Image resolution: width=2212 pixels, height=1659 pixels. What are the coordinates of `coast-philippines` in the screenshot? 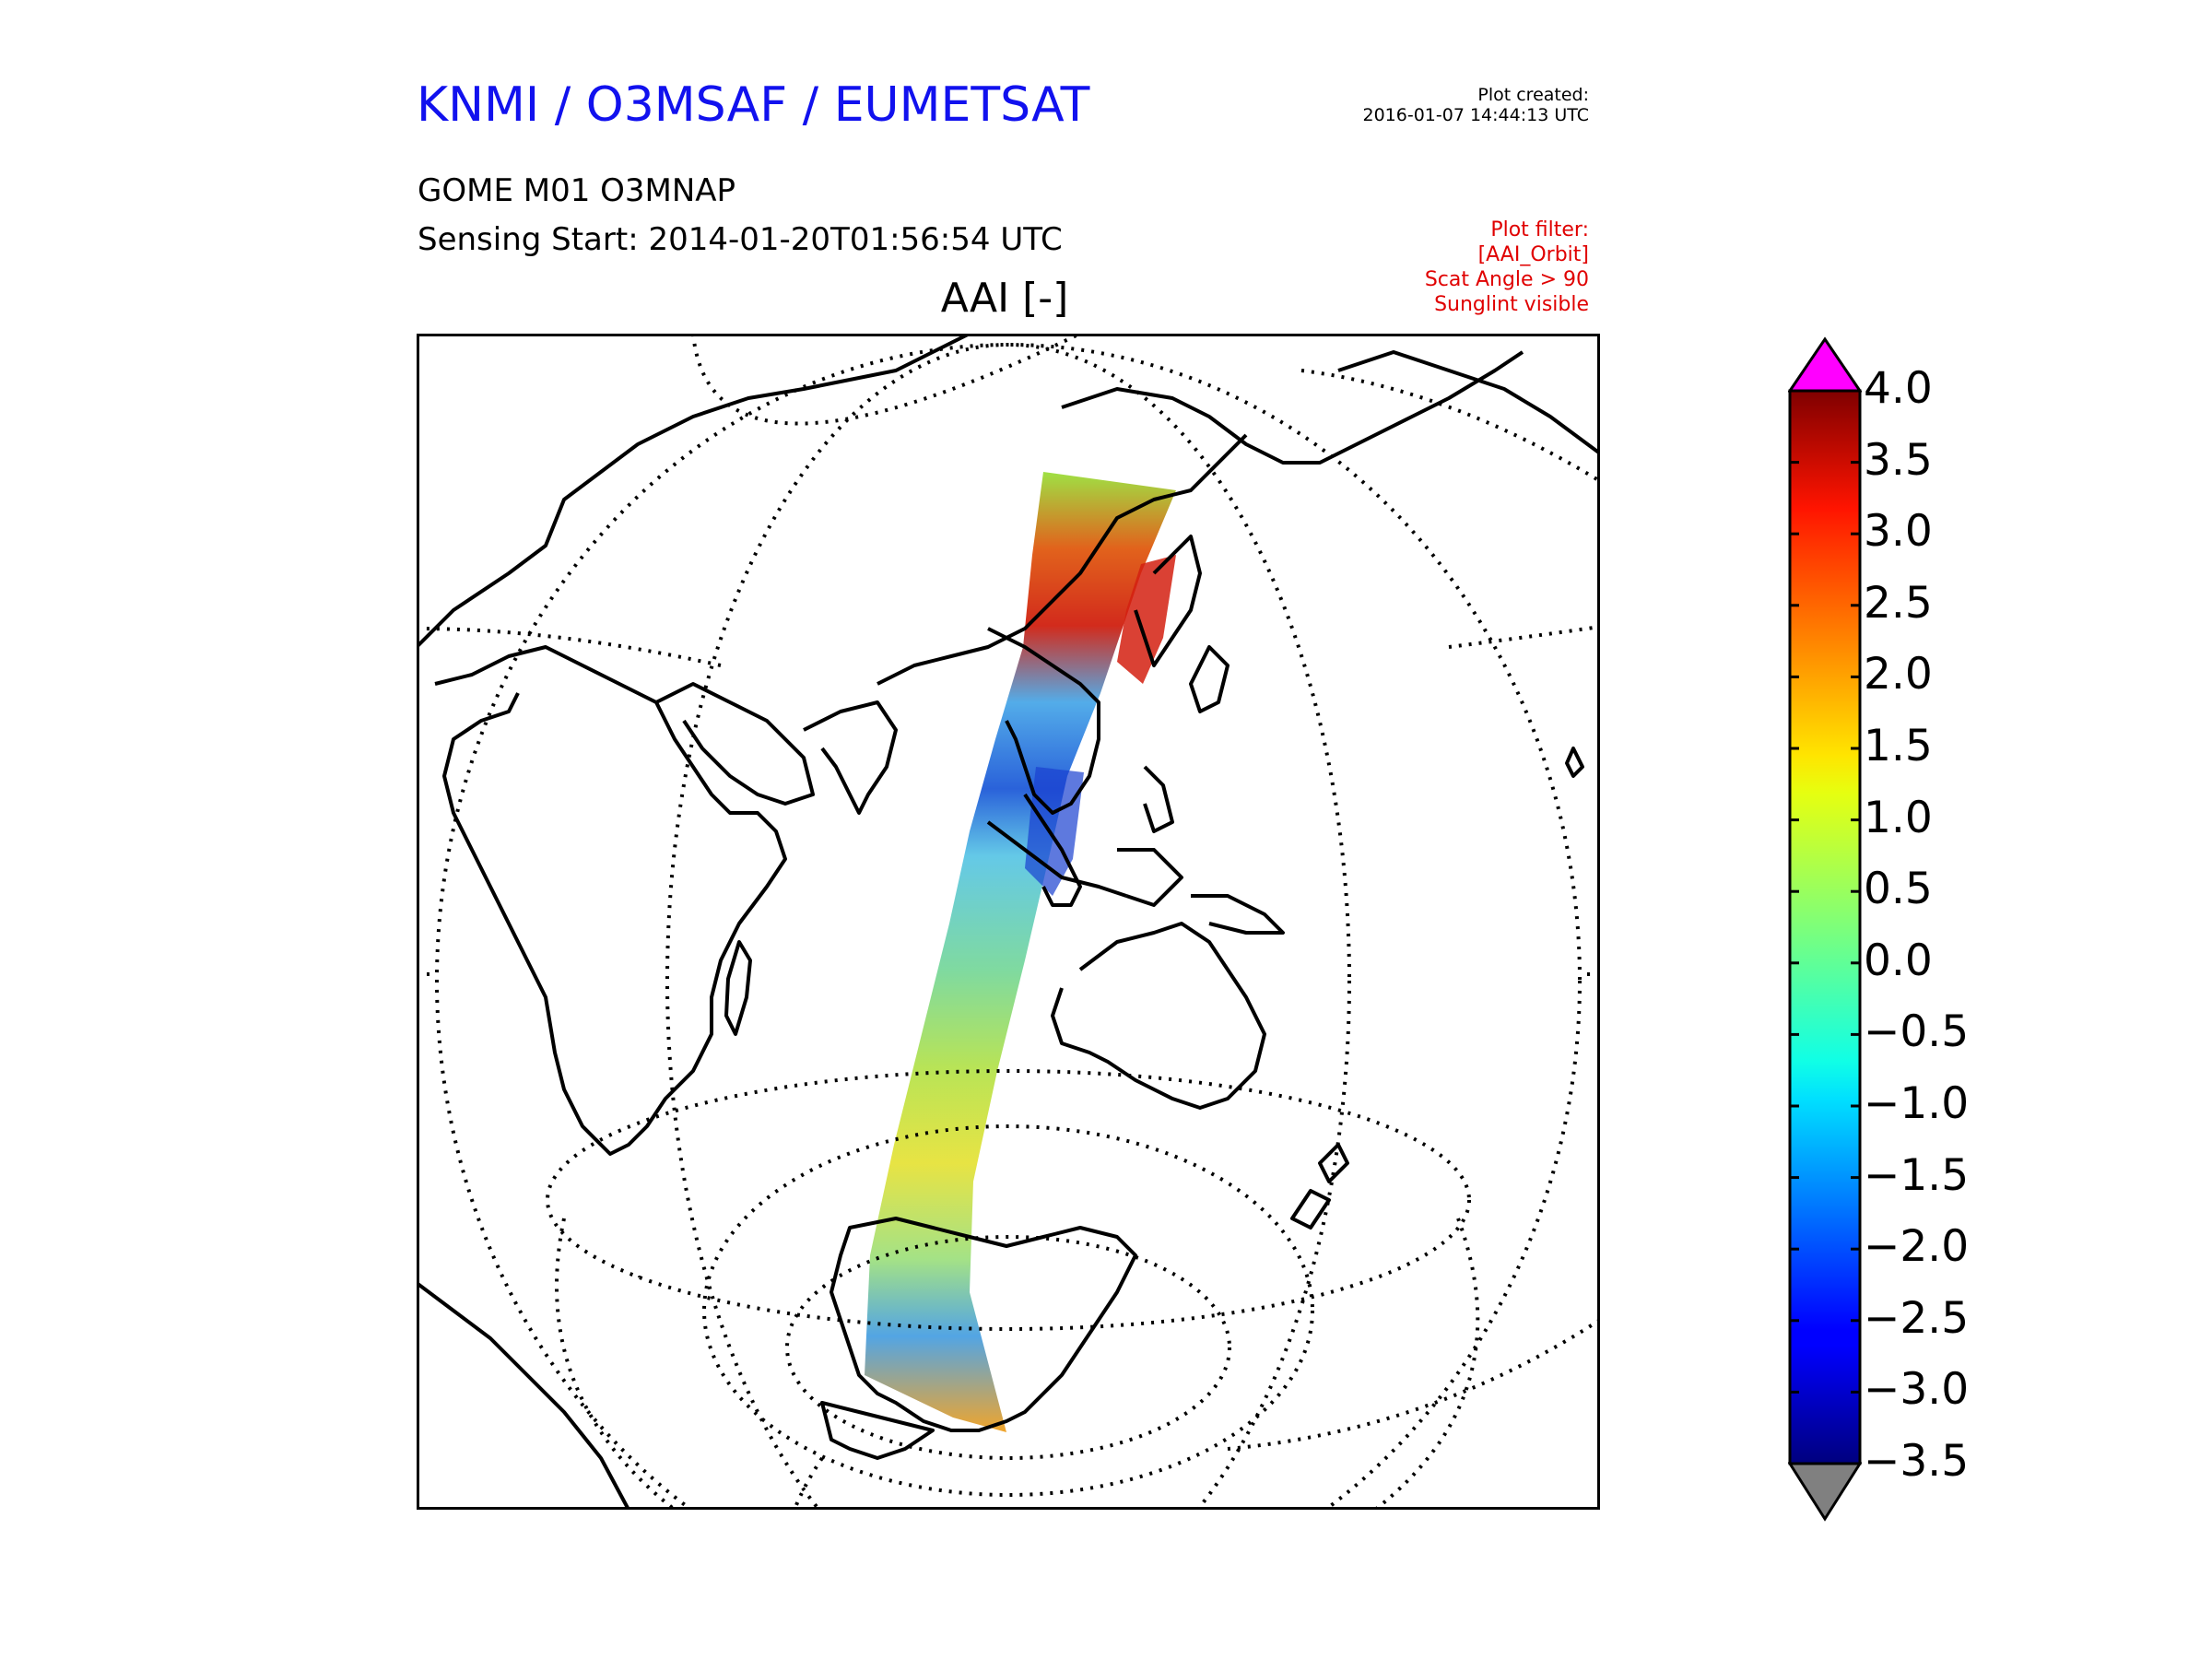 It's located at (1158, 799).